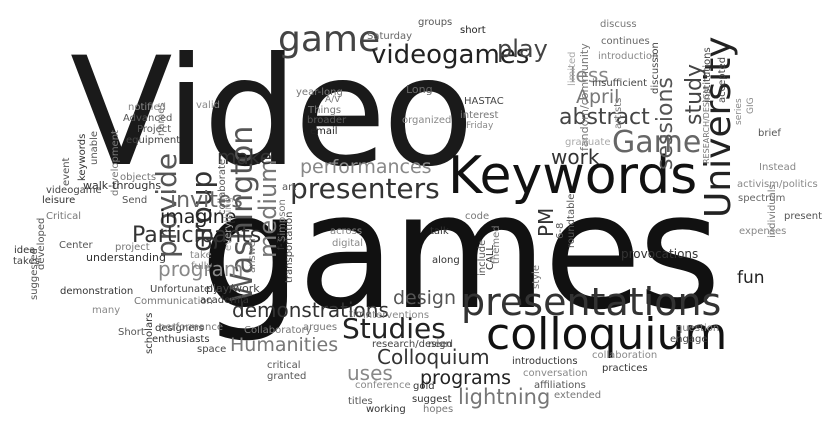 The height and width of the screenshot is (423, 824). I want to click on word-colloquium: colloquium, so click(607, 334).